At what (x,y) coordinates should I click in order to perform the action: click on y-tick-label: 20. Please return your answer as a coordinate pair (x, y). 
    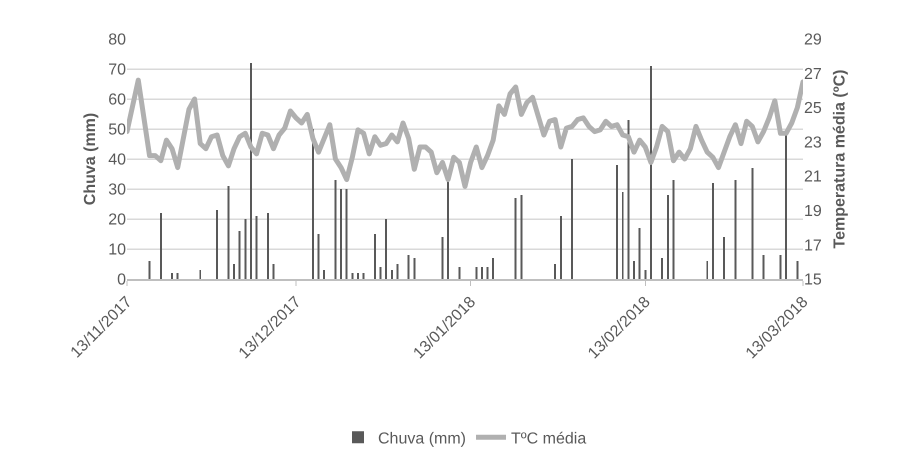
    Looking at the image, I should click on (117, 220).